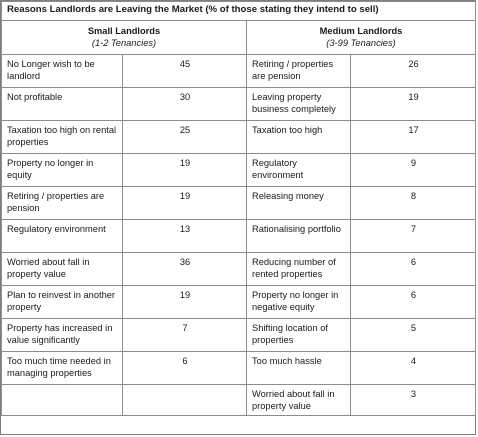 This screenshot has width=478, height=437. Describe the element at coordinates (298, 203) in the screenshot. I see `medium-reason-cell: Releasing money` at that location.